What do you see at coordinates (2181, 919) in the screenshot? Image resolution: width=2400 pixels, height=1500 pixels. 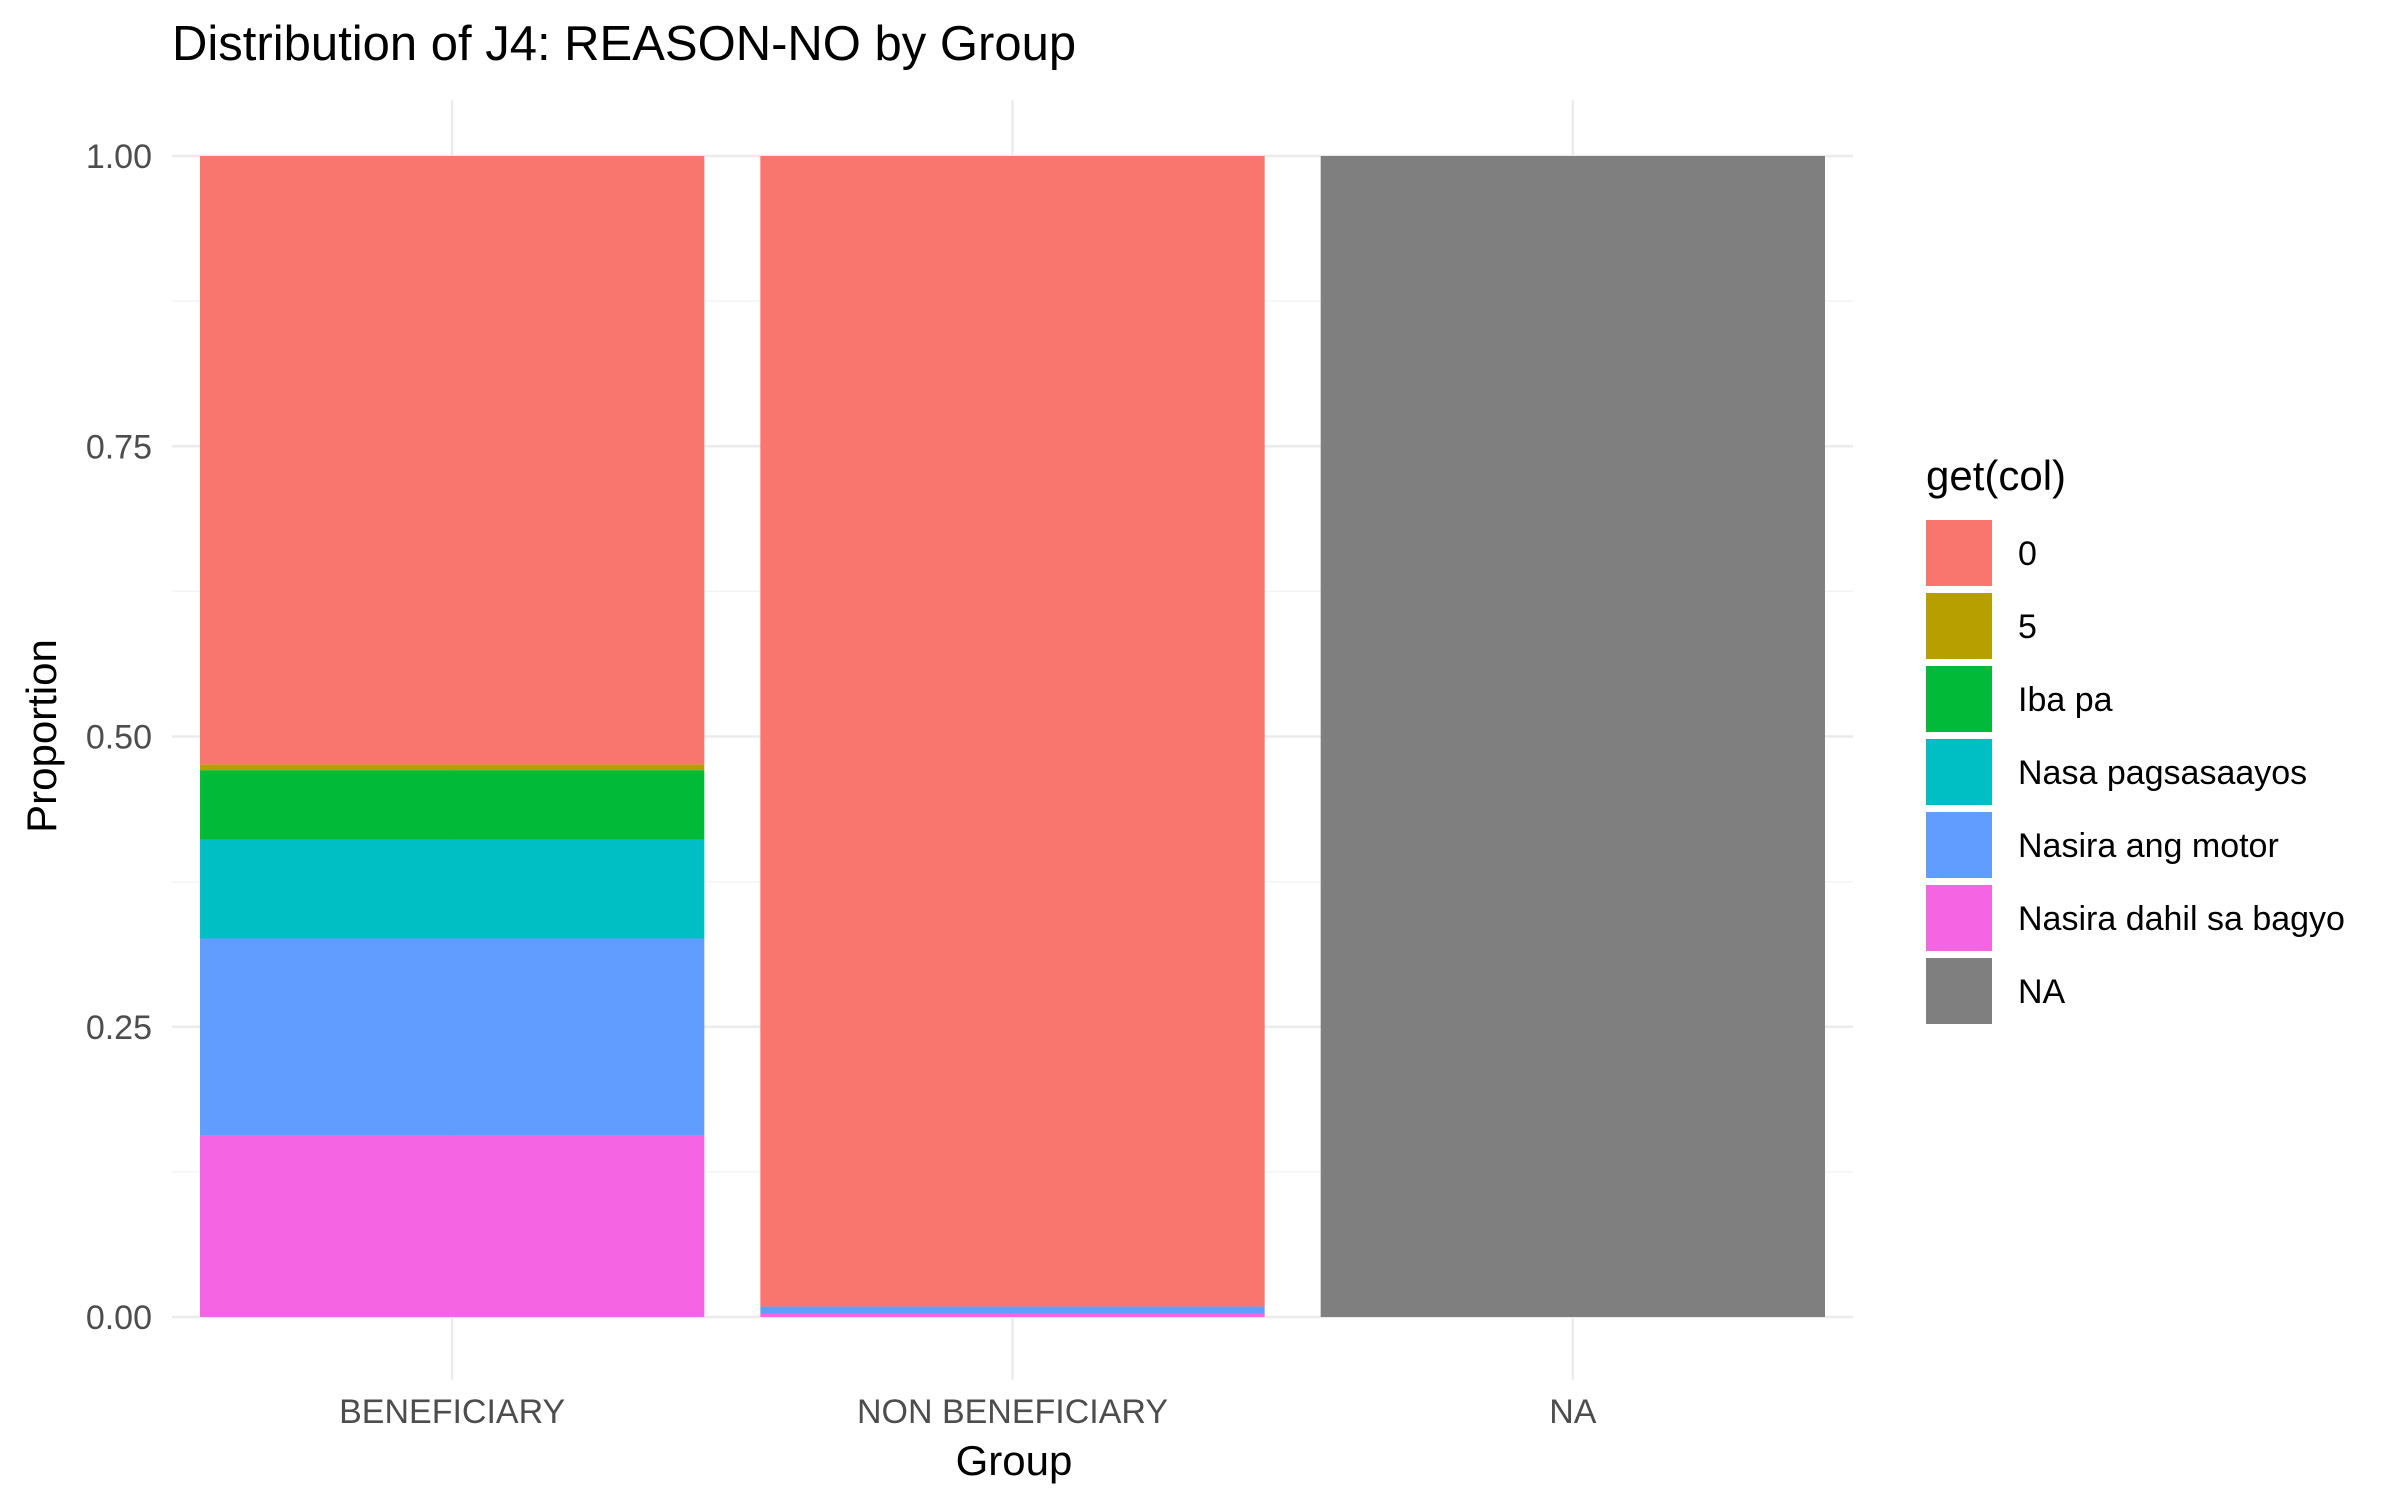 I see `legend-label: Nasira dahil sa bagyo` at bounding box center [2181, 919].